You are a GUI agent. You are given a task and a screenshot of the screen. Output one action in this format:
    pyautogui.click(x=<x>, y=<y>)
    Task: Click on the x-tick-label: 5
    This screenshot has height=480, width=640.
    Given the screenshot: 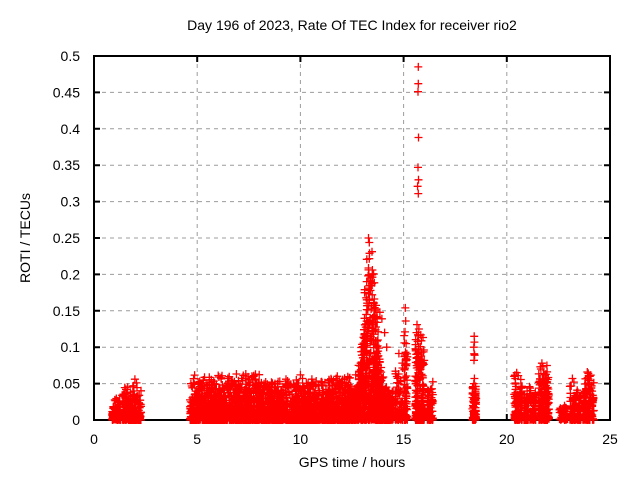 What is the action you would take?
    pyautogui.click(x=197, y=439)
    